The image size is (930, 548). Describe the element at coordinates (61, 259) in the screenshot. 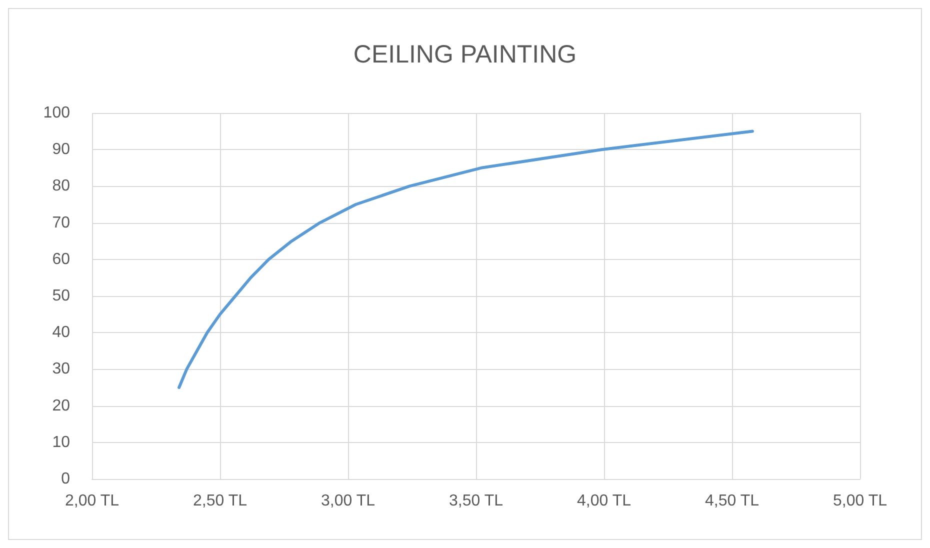

I see `y-tick-label: 60` at that location.